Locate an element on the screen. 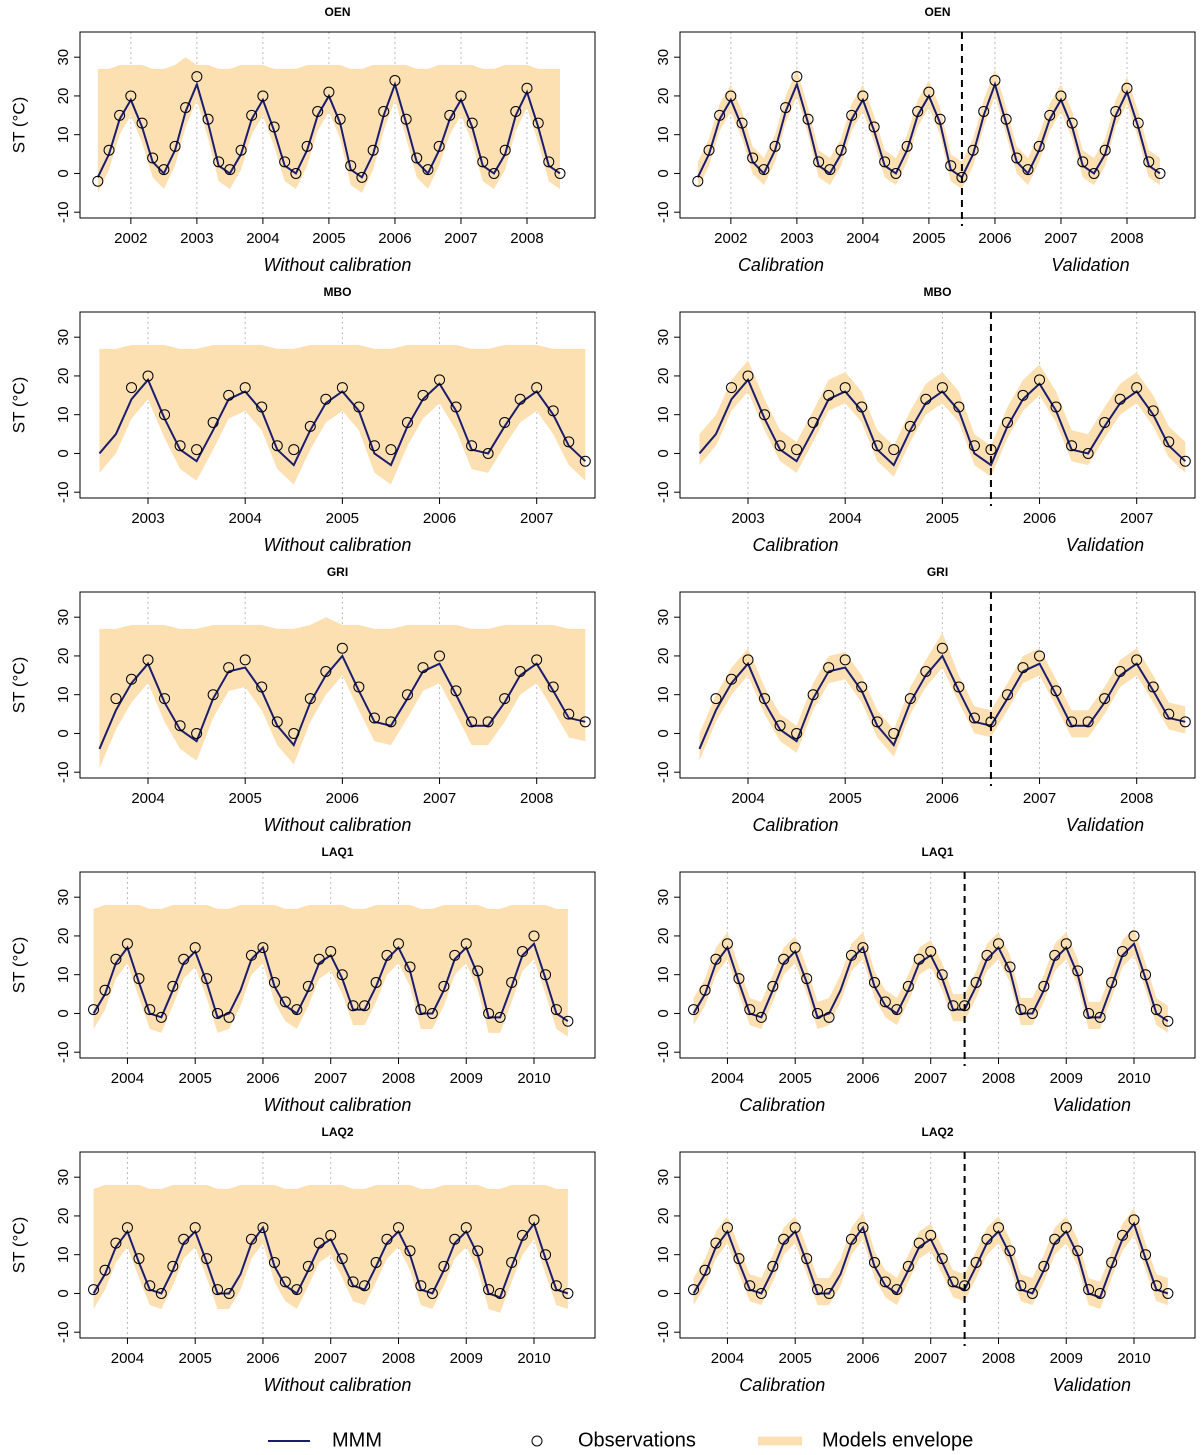  y-tick-label: -10 is located at coordinates (663, 772).